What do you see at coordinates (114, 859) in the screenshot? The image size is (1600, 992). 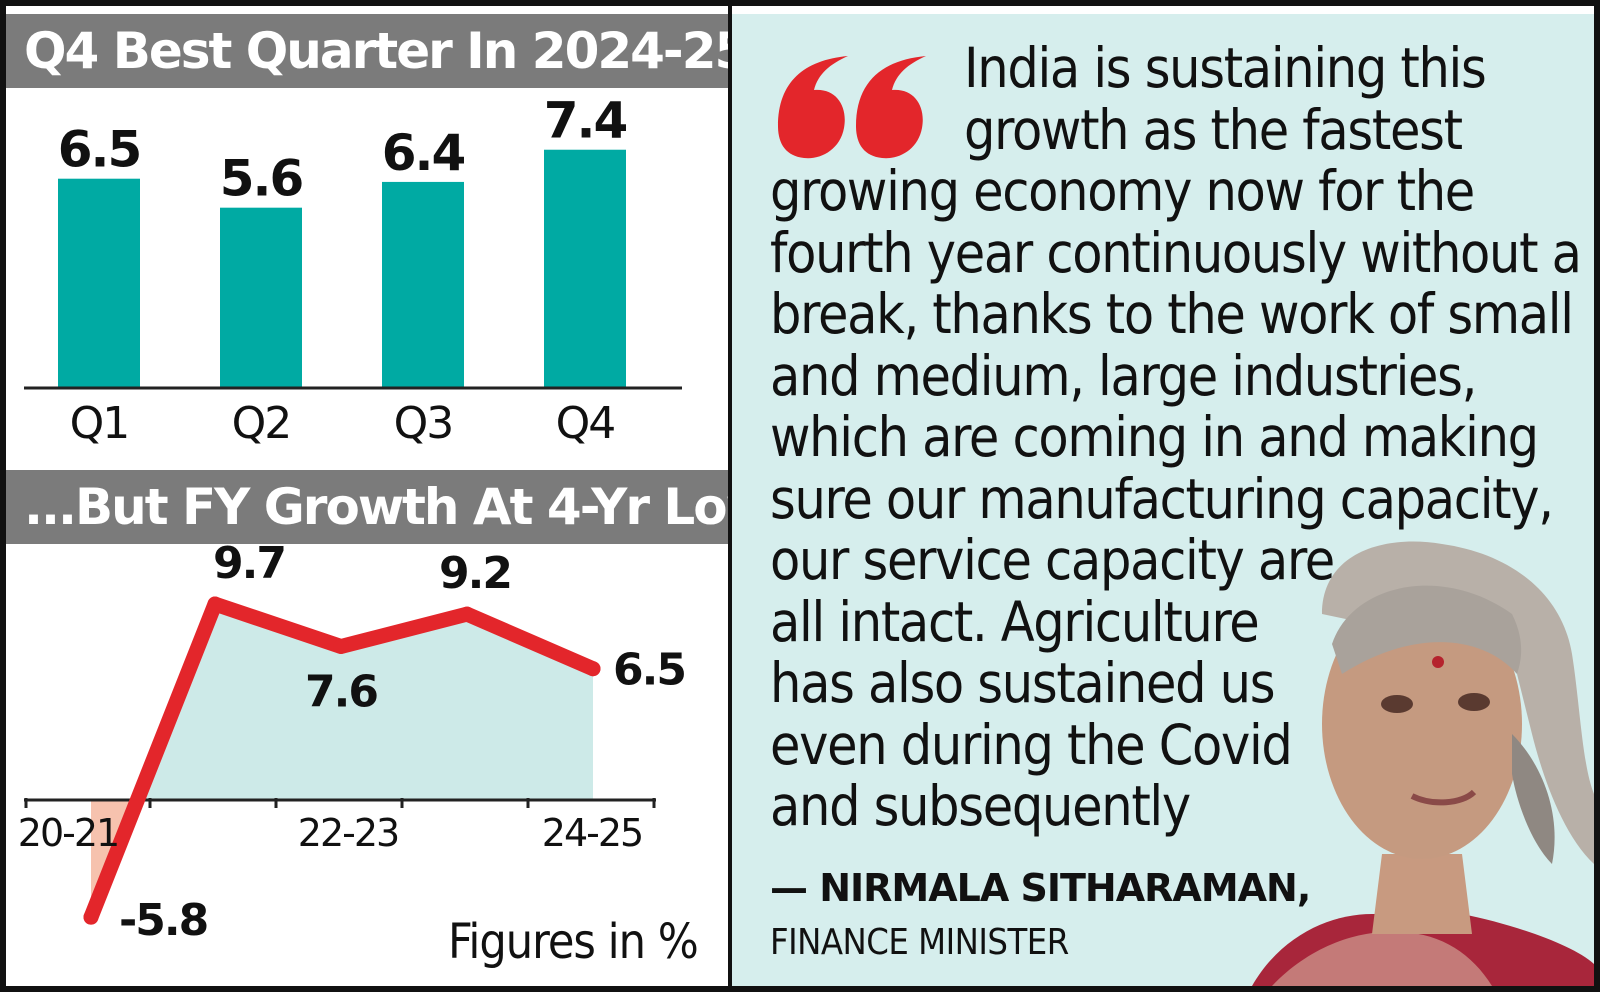 I see `negative-area` at bounding box center [114, 859].